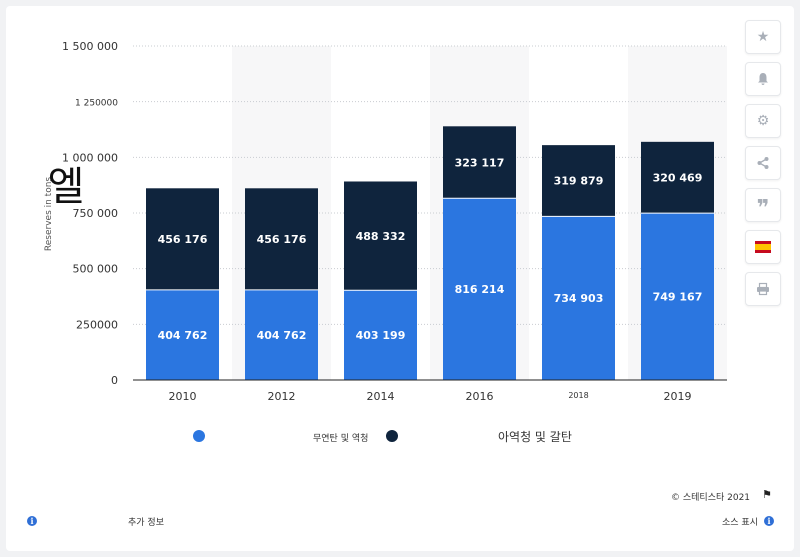  I want to click on legend-label-2: 무연탄 및 역청, so click(341, 439).